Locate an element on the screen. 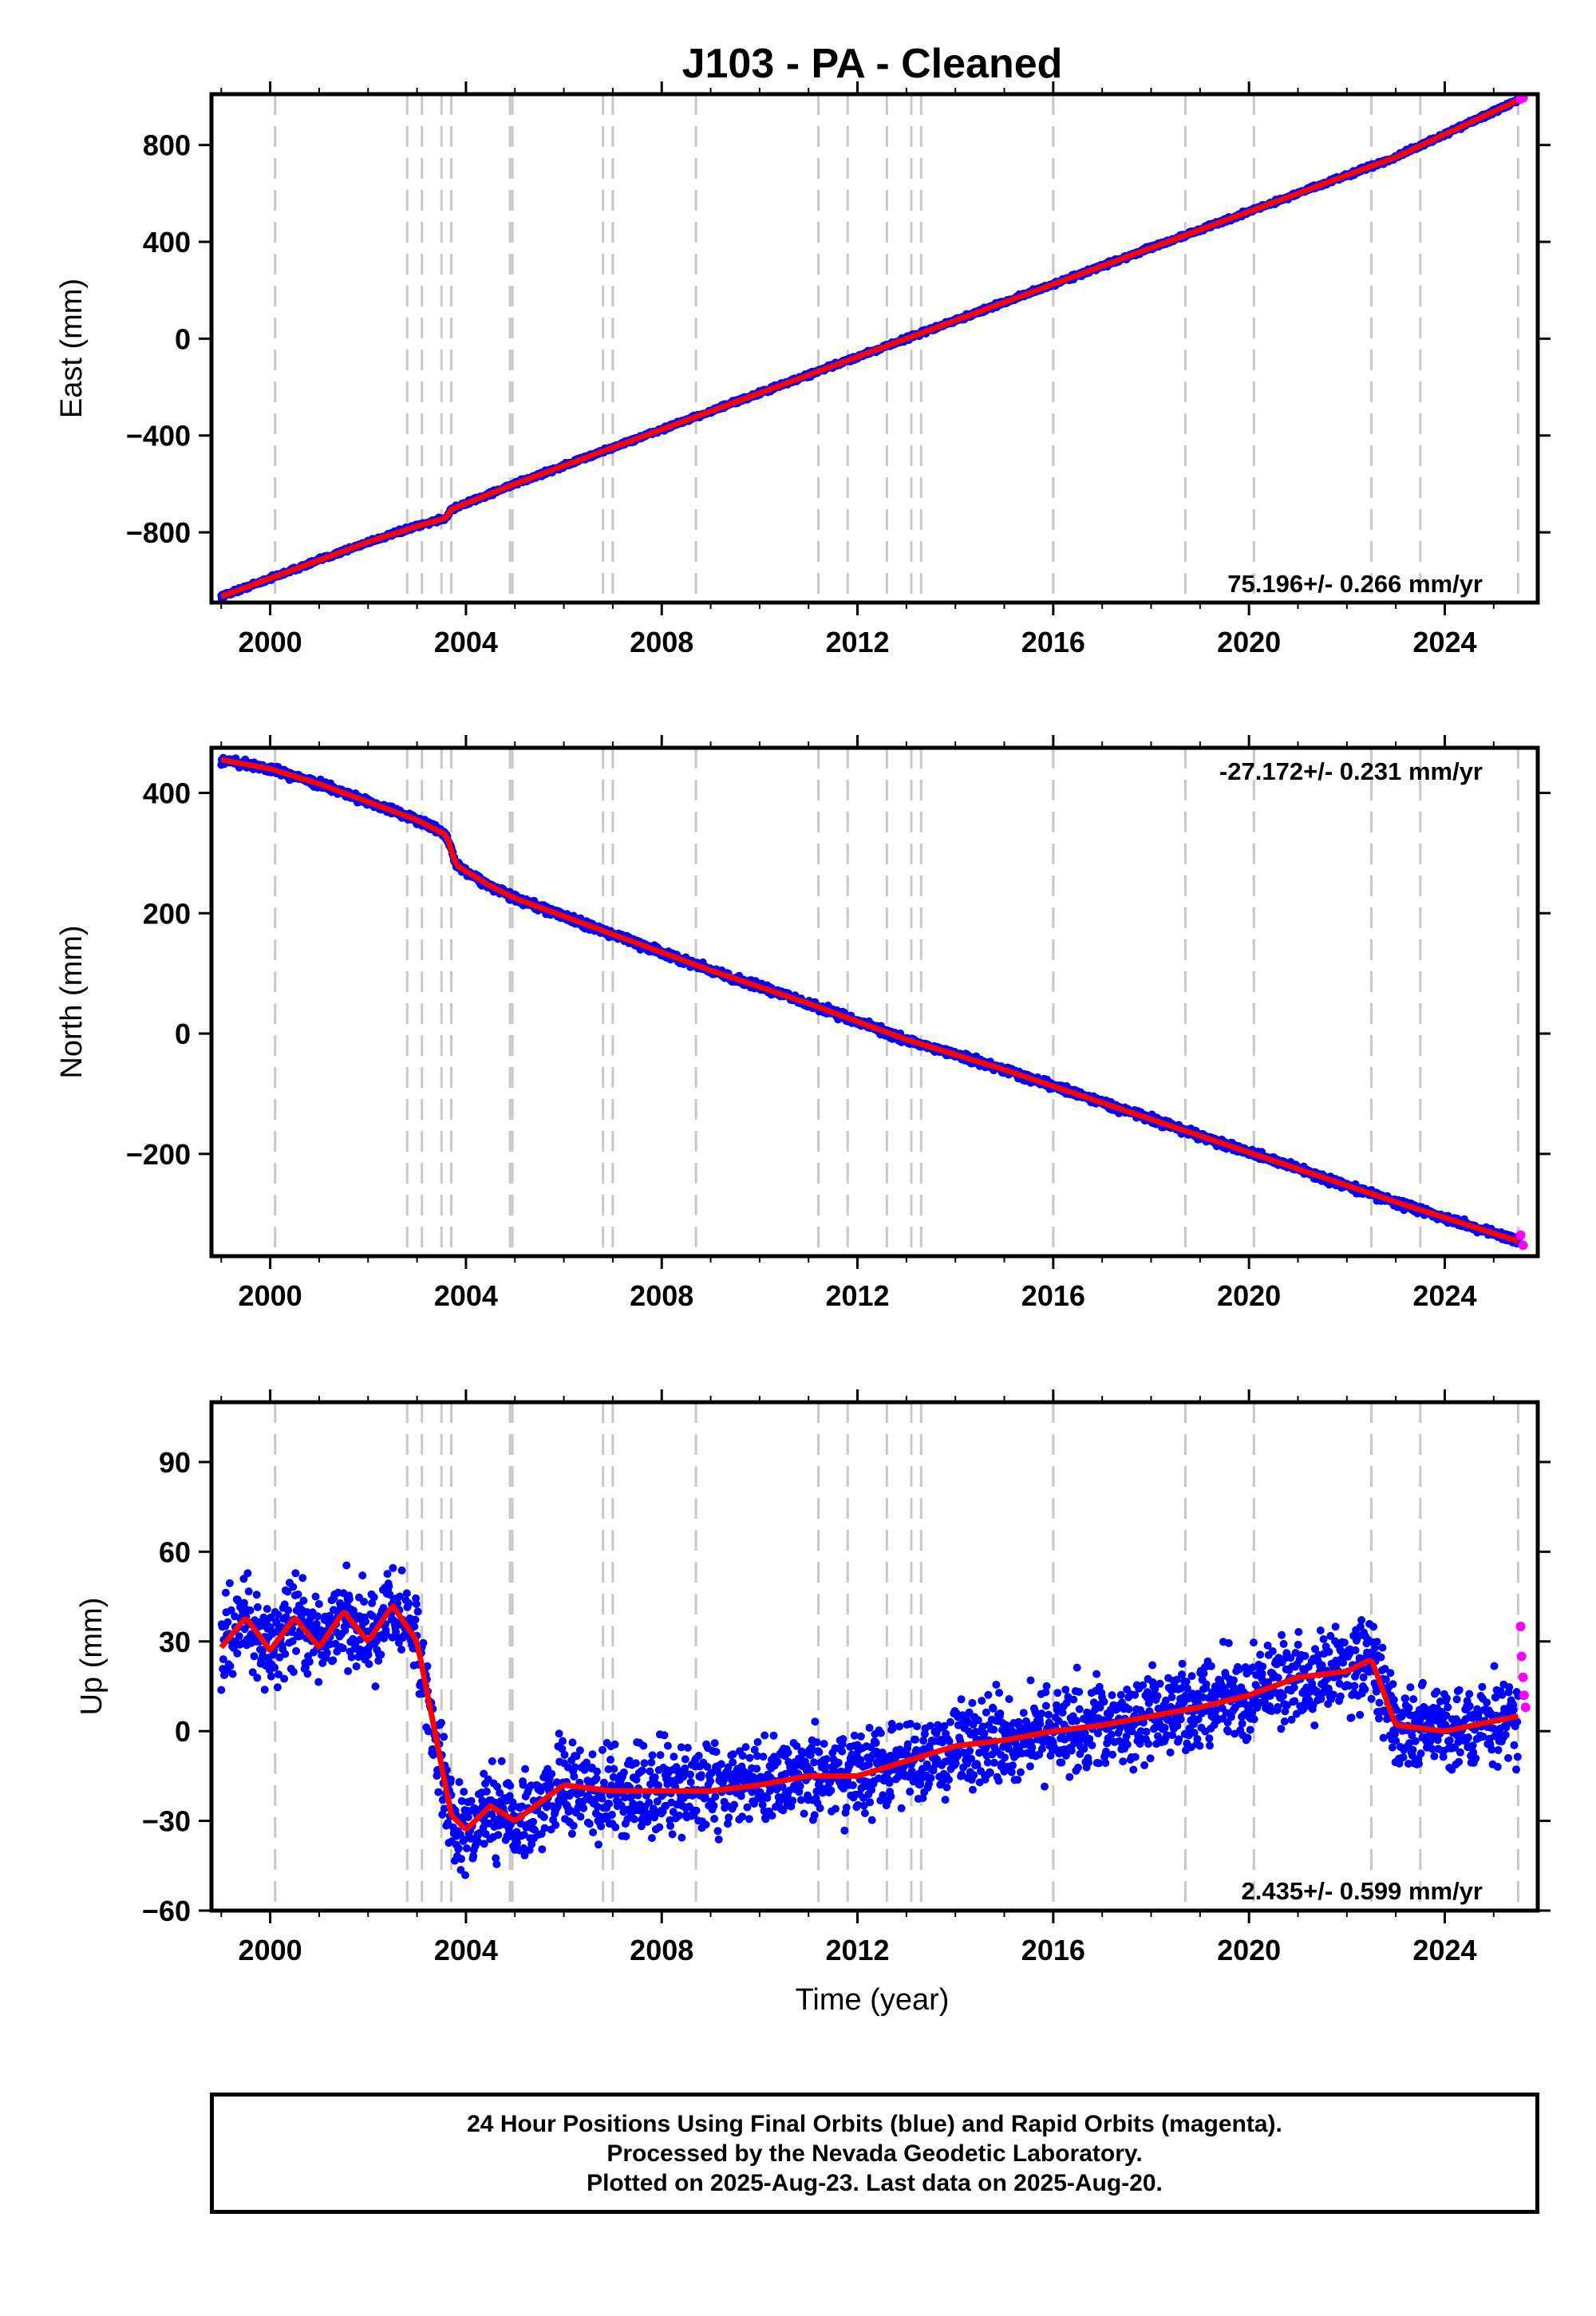  y-tick-label: −400 is located at coordinates (158, 436).